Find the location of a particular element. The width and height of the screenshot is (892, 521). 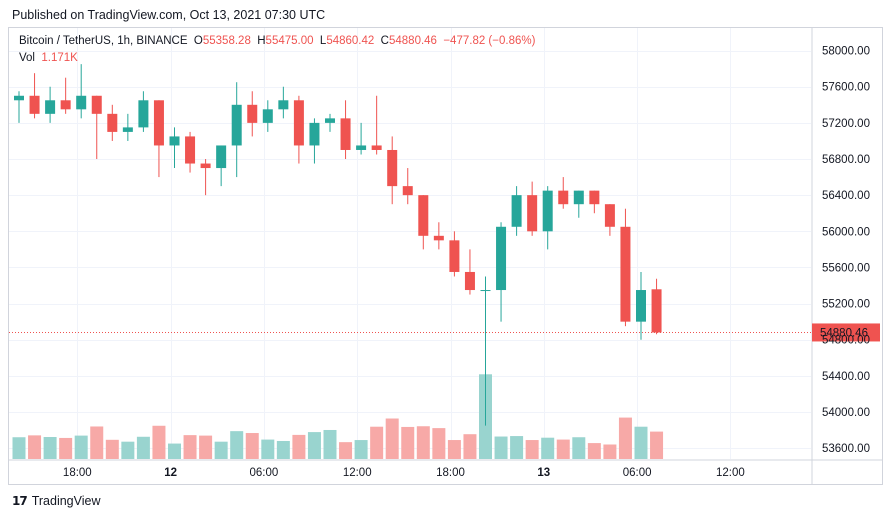

price-tick-label: 56400.00 is located at coordinates (846, 196).